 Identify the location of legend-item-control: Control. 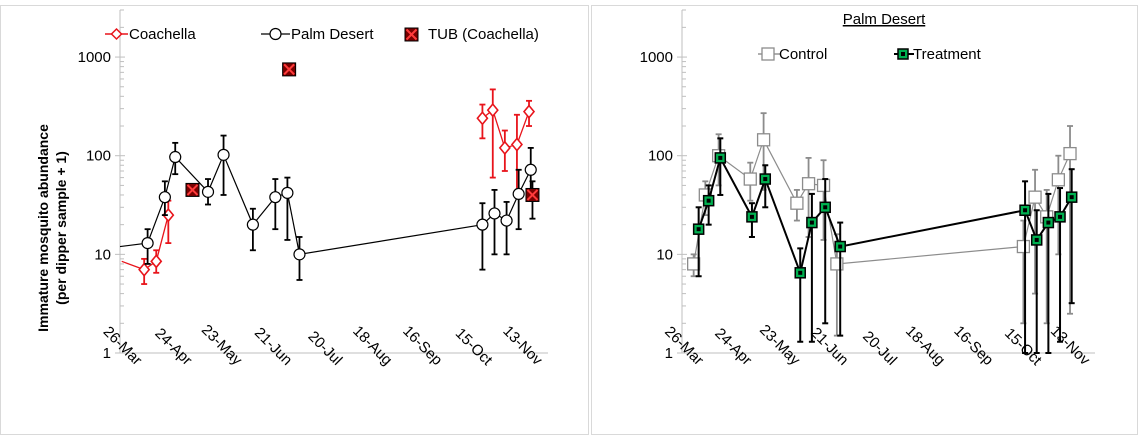
(792, 54).